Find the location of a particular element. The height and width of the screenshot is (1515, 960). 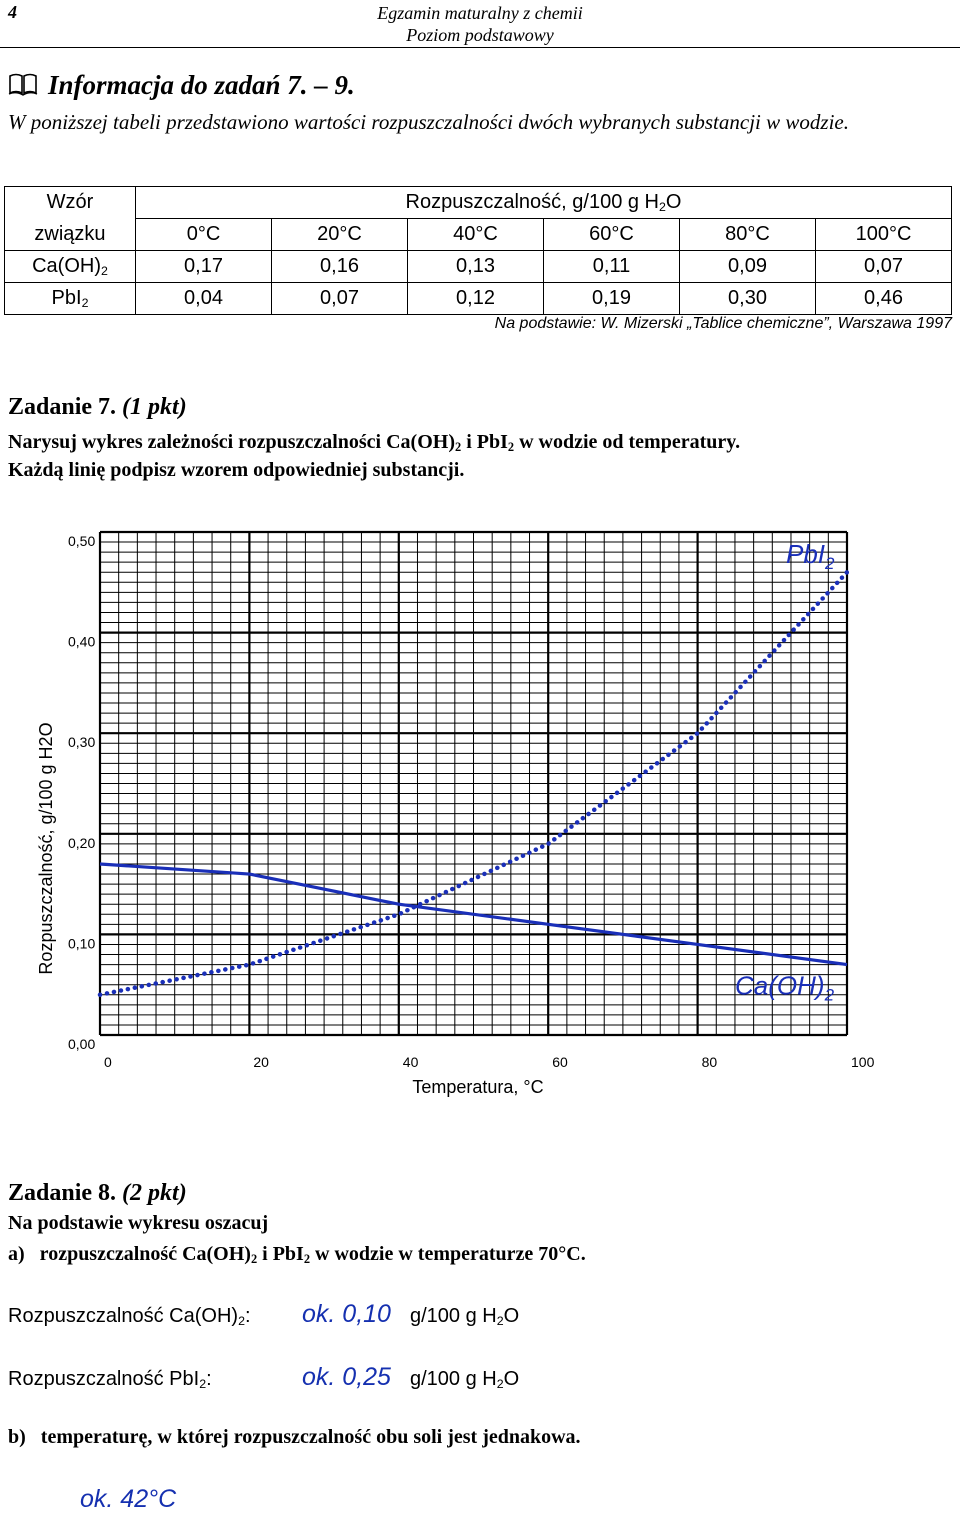

table-cell: 0,46 is located at coordinates (883, 298).